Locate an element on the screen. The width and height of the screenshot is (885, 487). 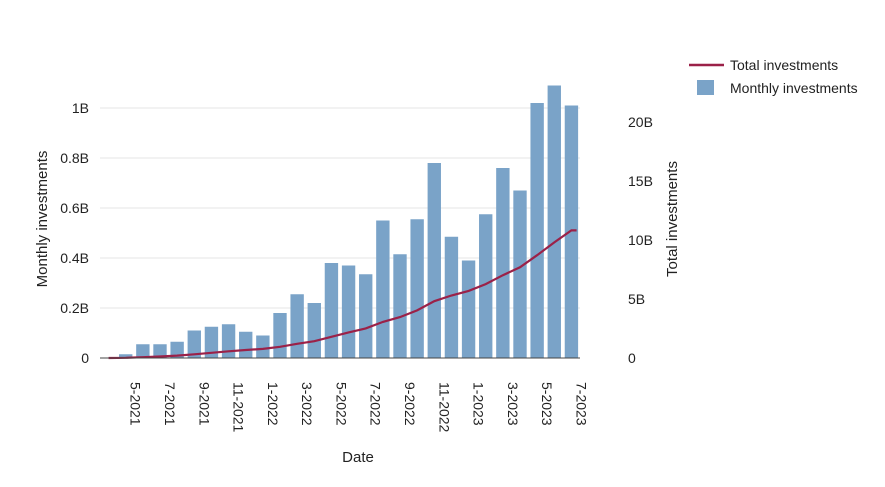
x-tick-label: 1-2022 is located at coordinates (273, 404).